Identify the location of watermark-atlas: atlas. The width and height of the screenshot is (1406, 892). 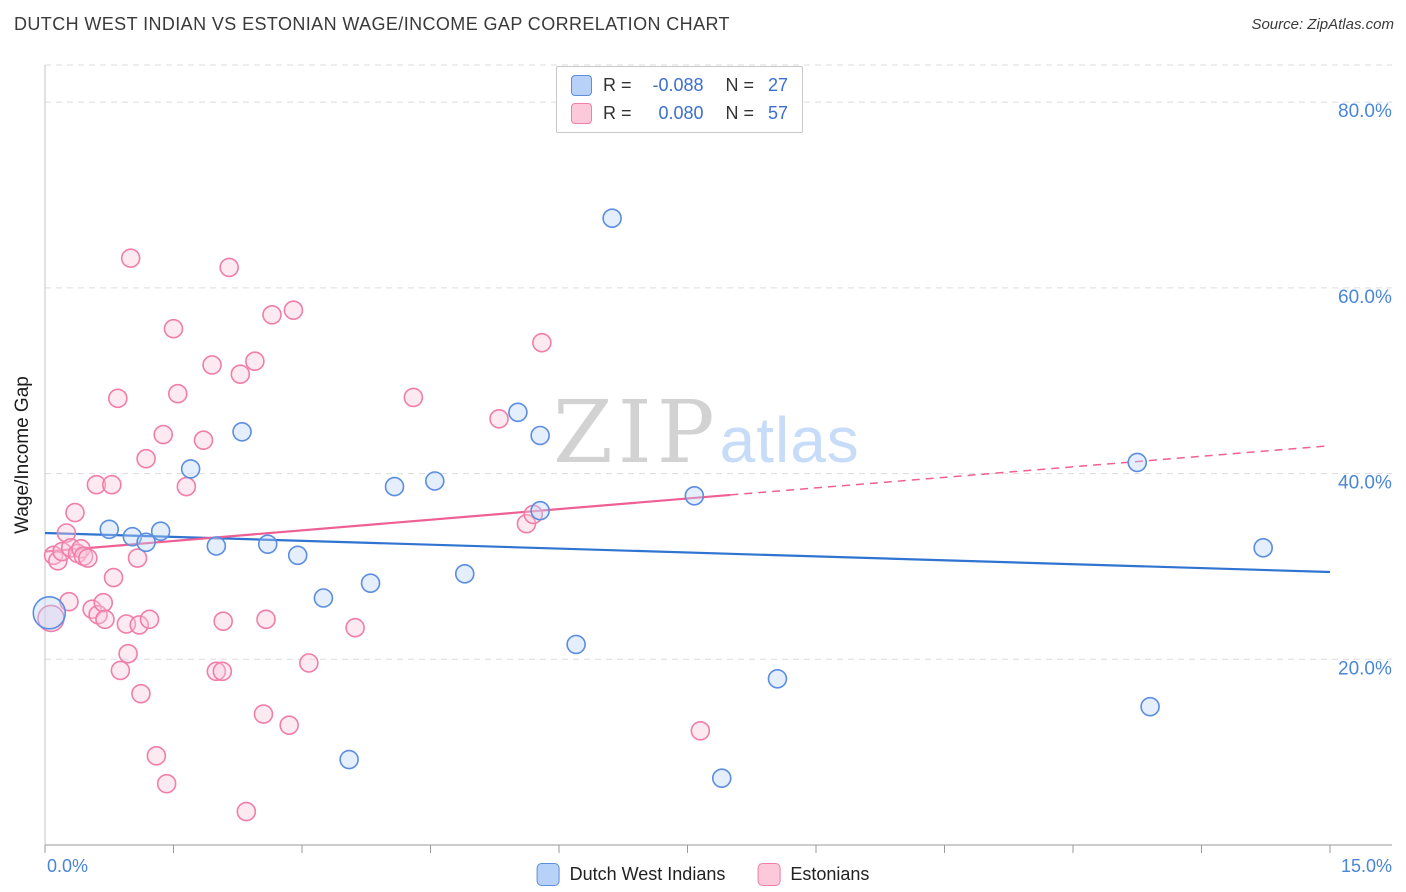
(789, 440).